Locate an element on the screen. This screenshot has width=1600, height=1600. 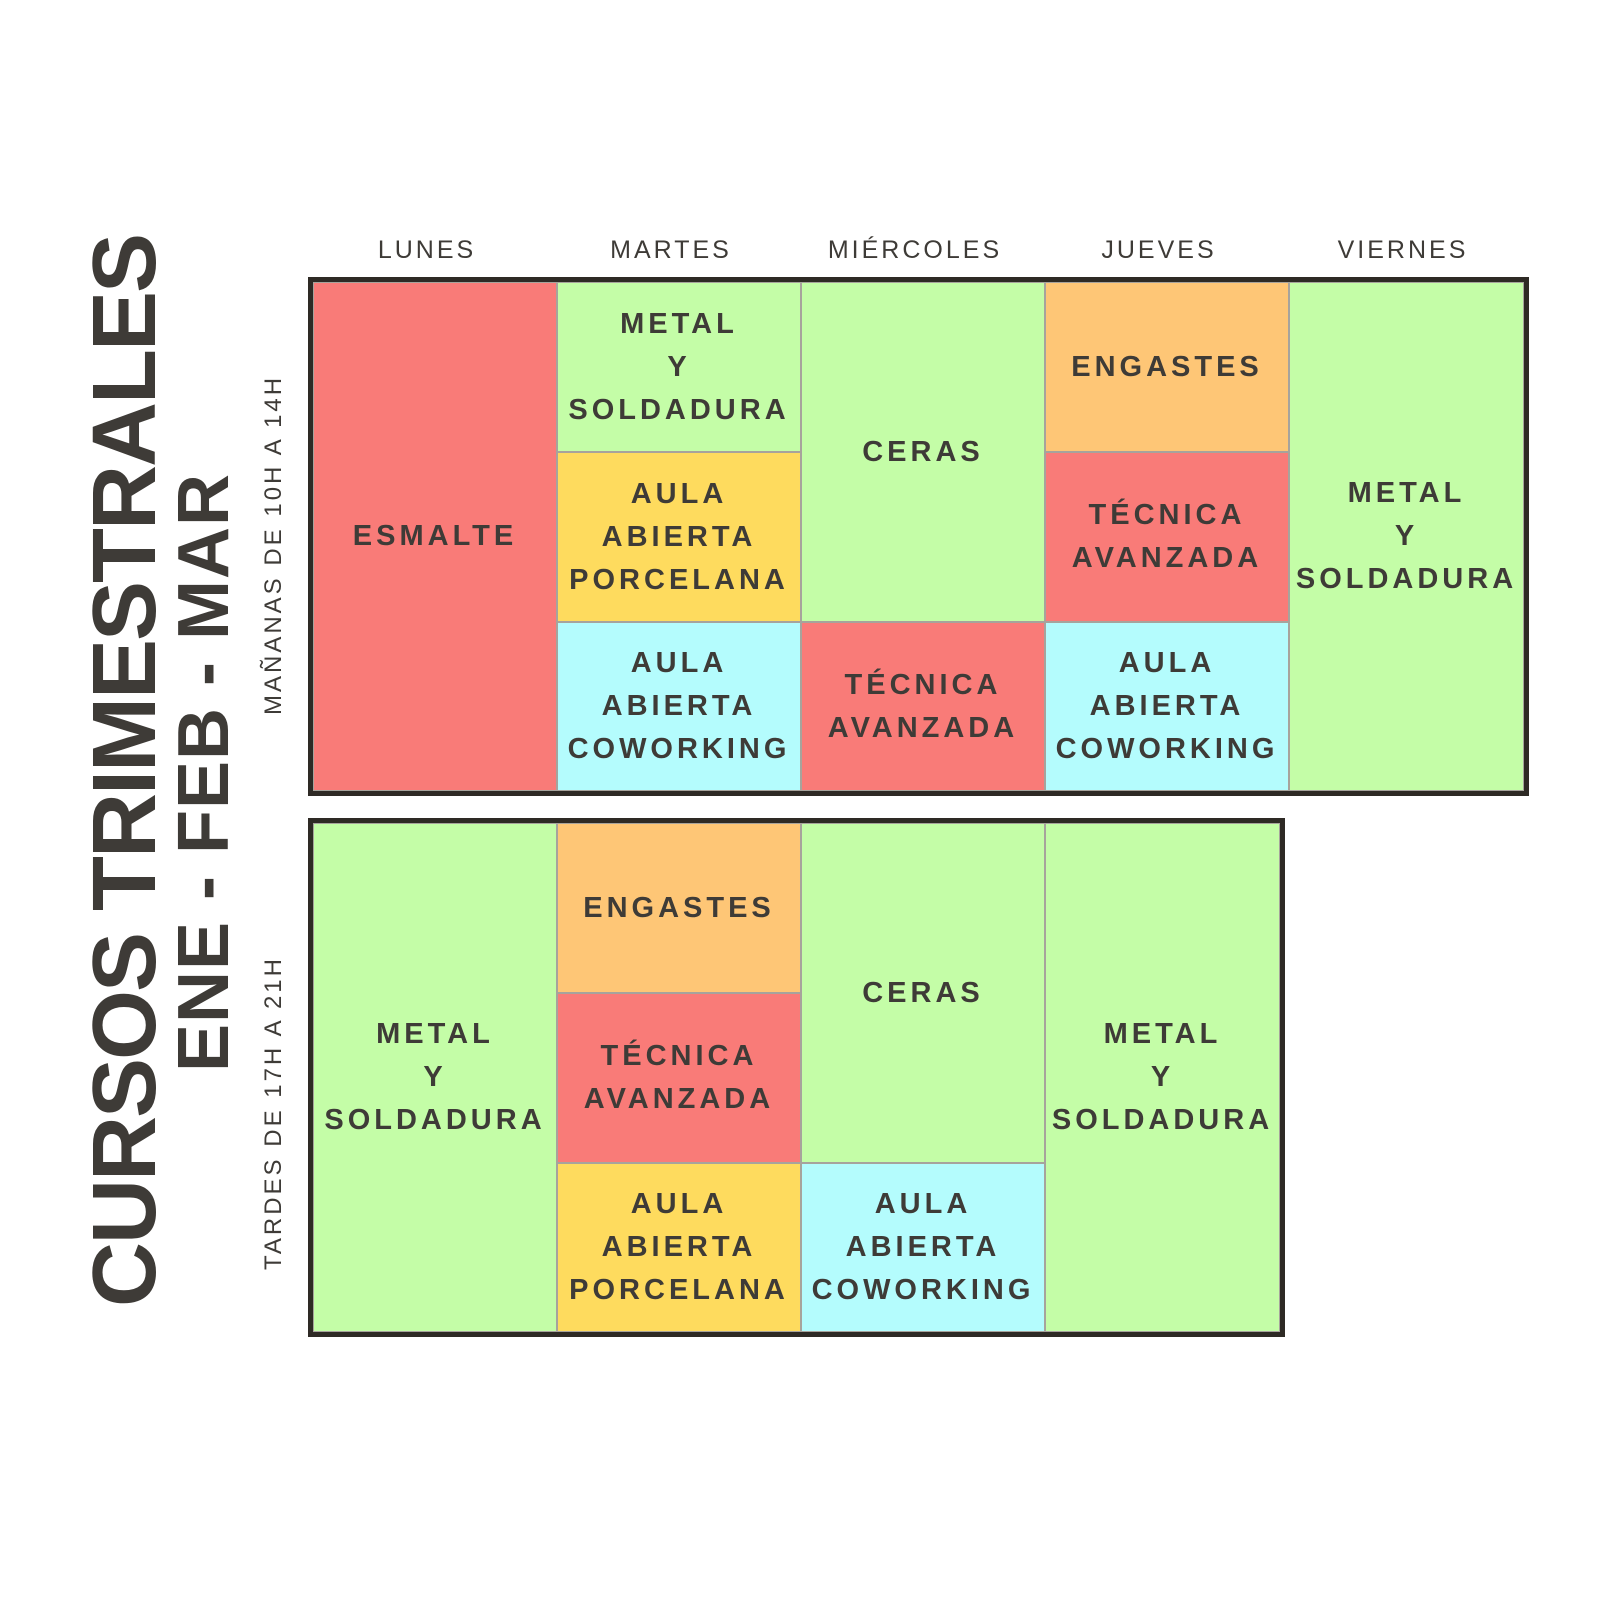
page-title: CURSOS TRIMESTRALES is located at coordinates (125, 770).